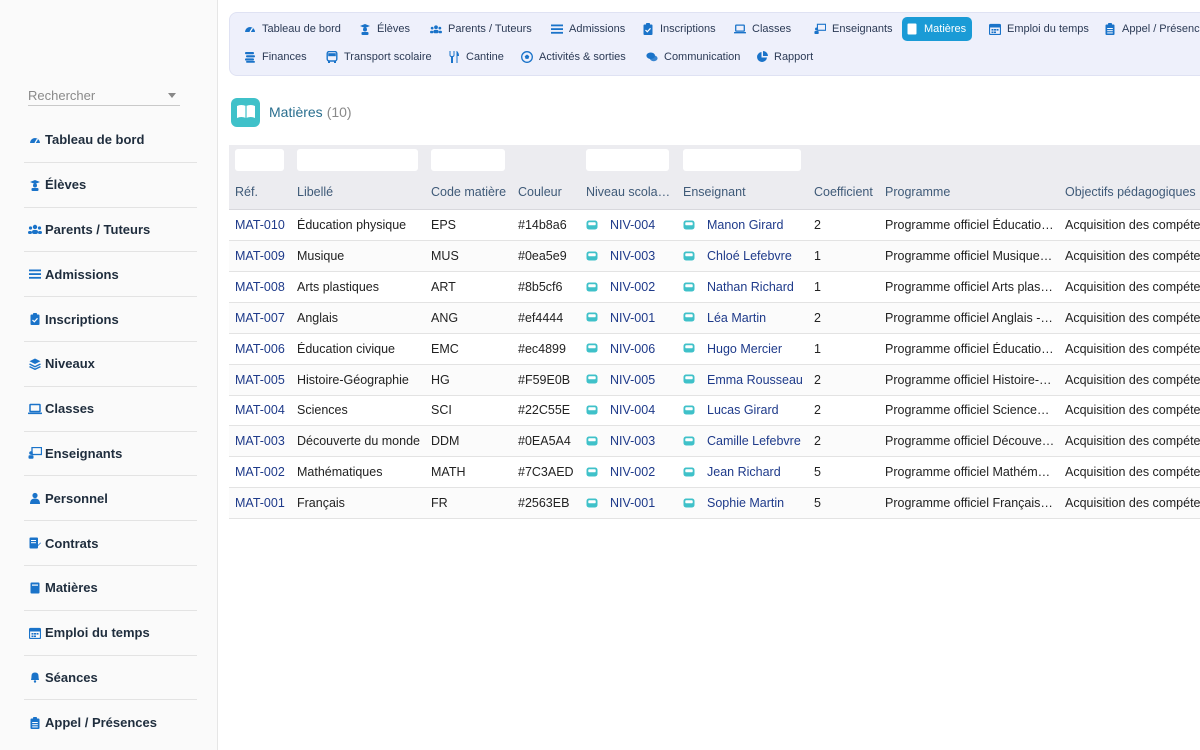  Describe the element at coordinates (110, 230) in the screenshot. I see `sidebar-item-users: Parents / Tuteurs` at that location.